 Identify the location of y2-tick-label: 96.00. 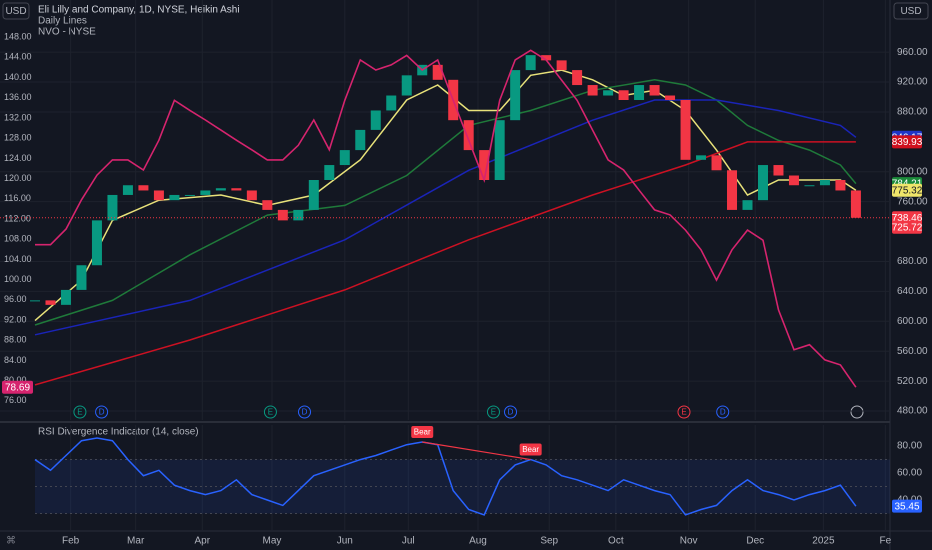
(15, 299).